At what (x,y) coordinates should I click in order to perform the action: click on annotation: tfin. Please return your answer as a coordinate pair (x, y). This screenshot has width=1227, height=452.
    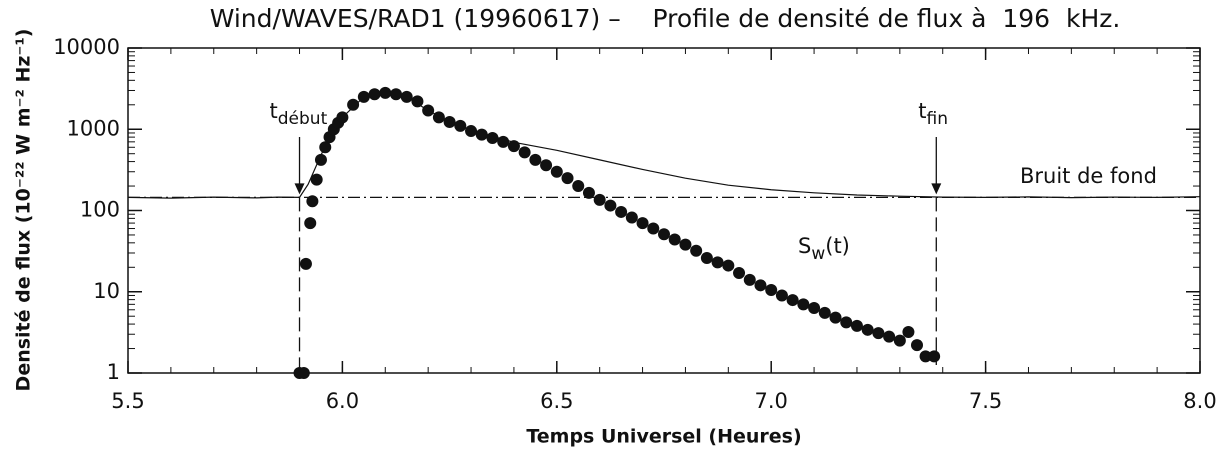
    Looking at the image, I should click on (933, 114).